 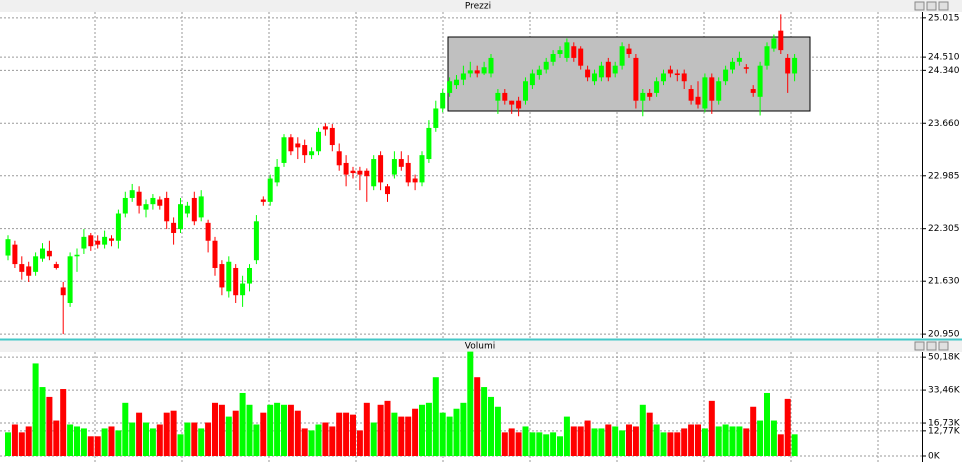 I want to click on price-header, so click(x=481, y=6).